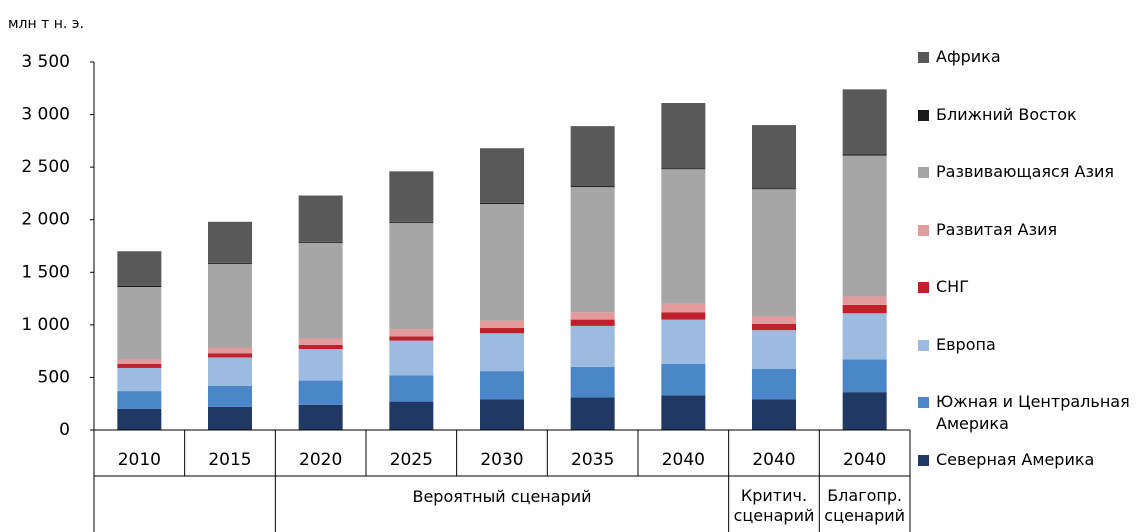 The height and width of the screenshot is (532, 1147). Describe the element at coordinates (1033, 412) in the screenshot. I see `legend-label: Южная и Центральная Америка` at that location.